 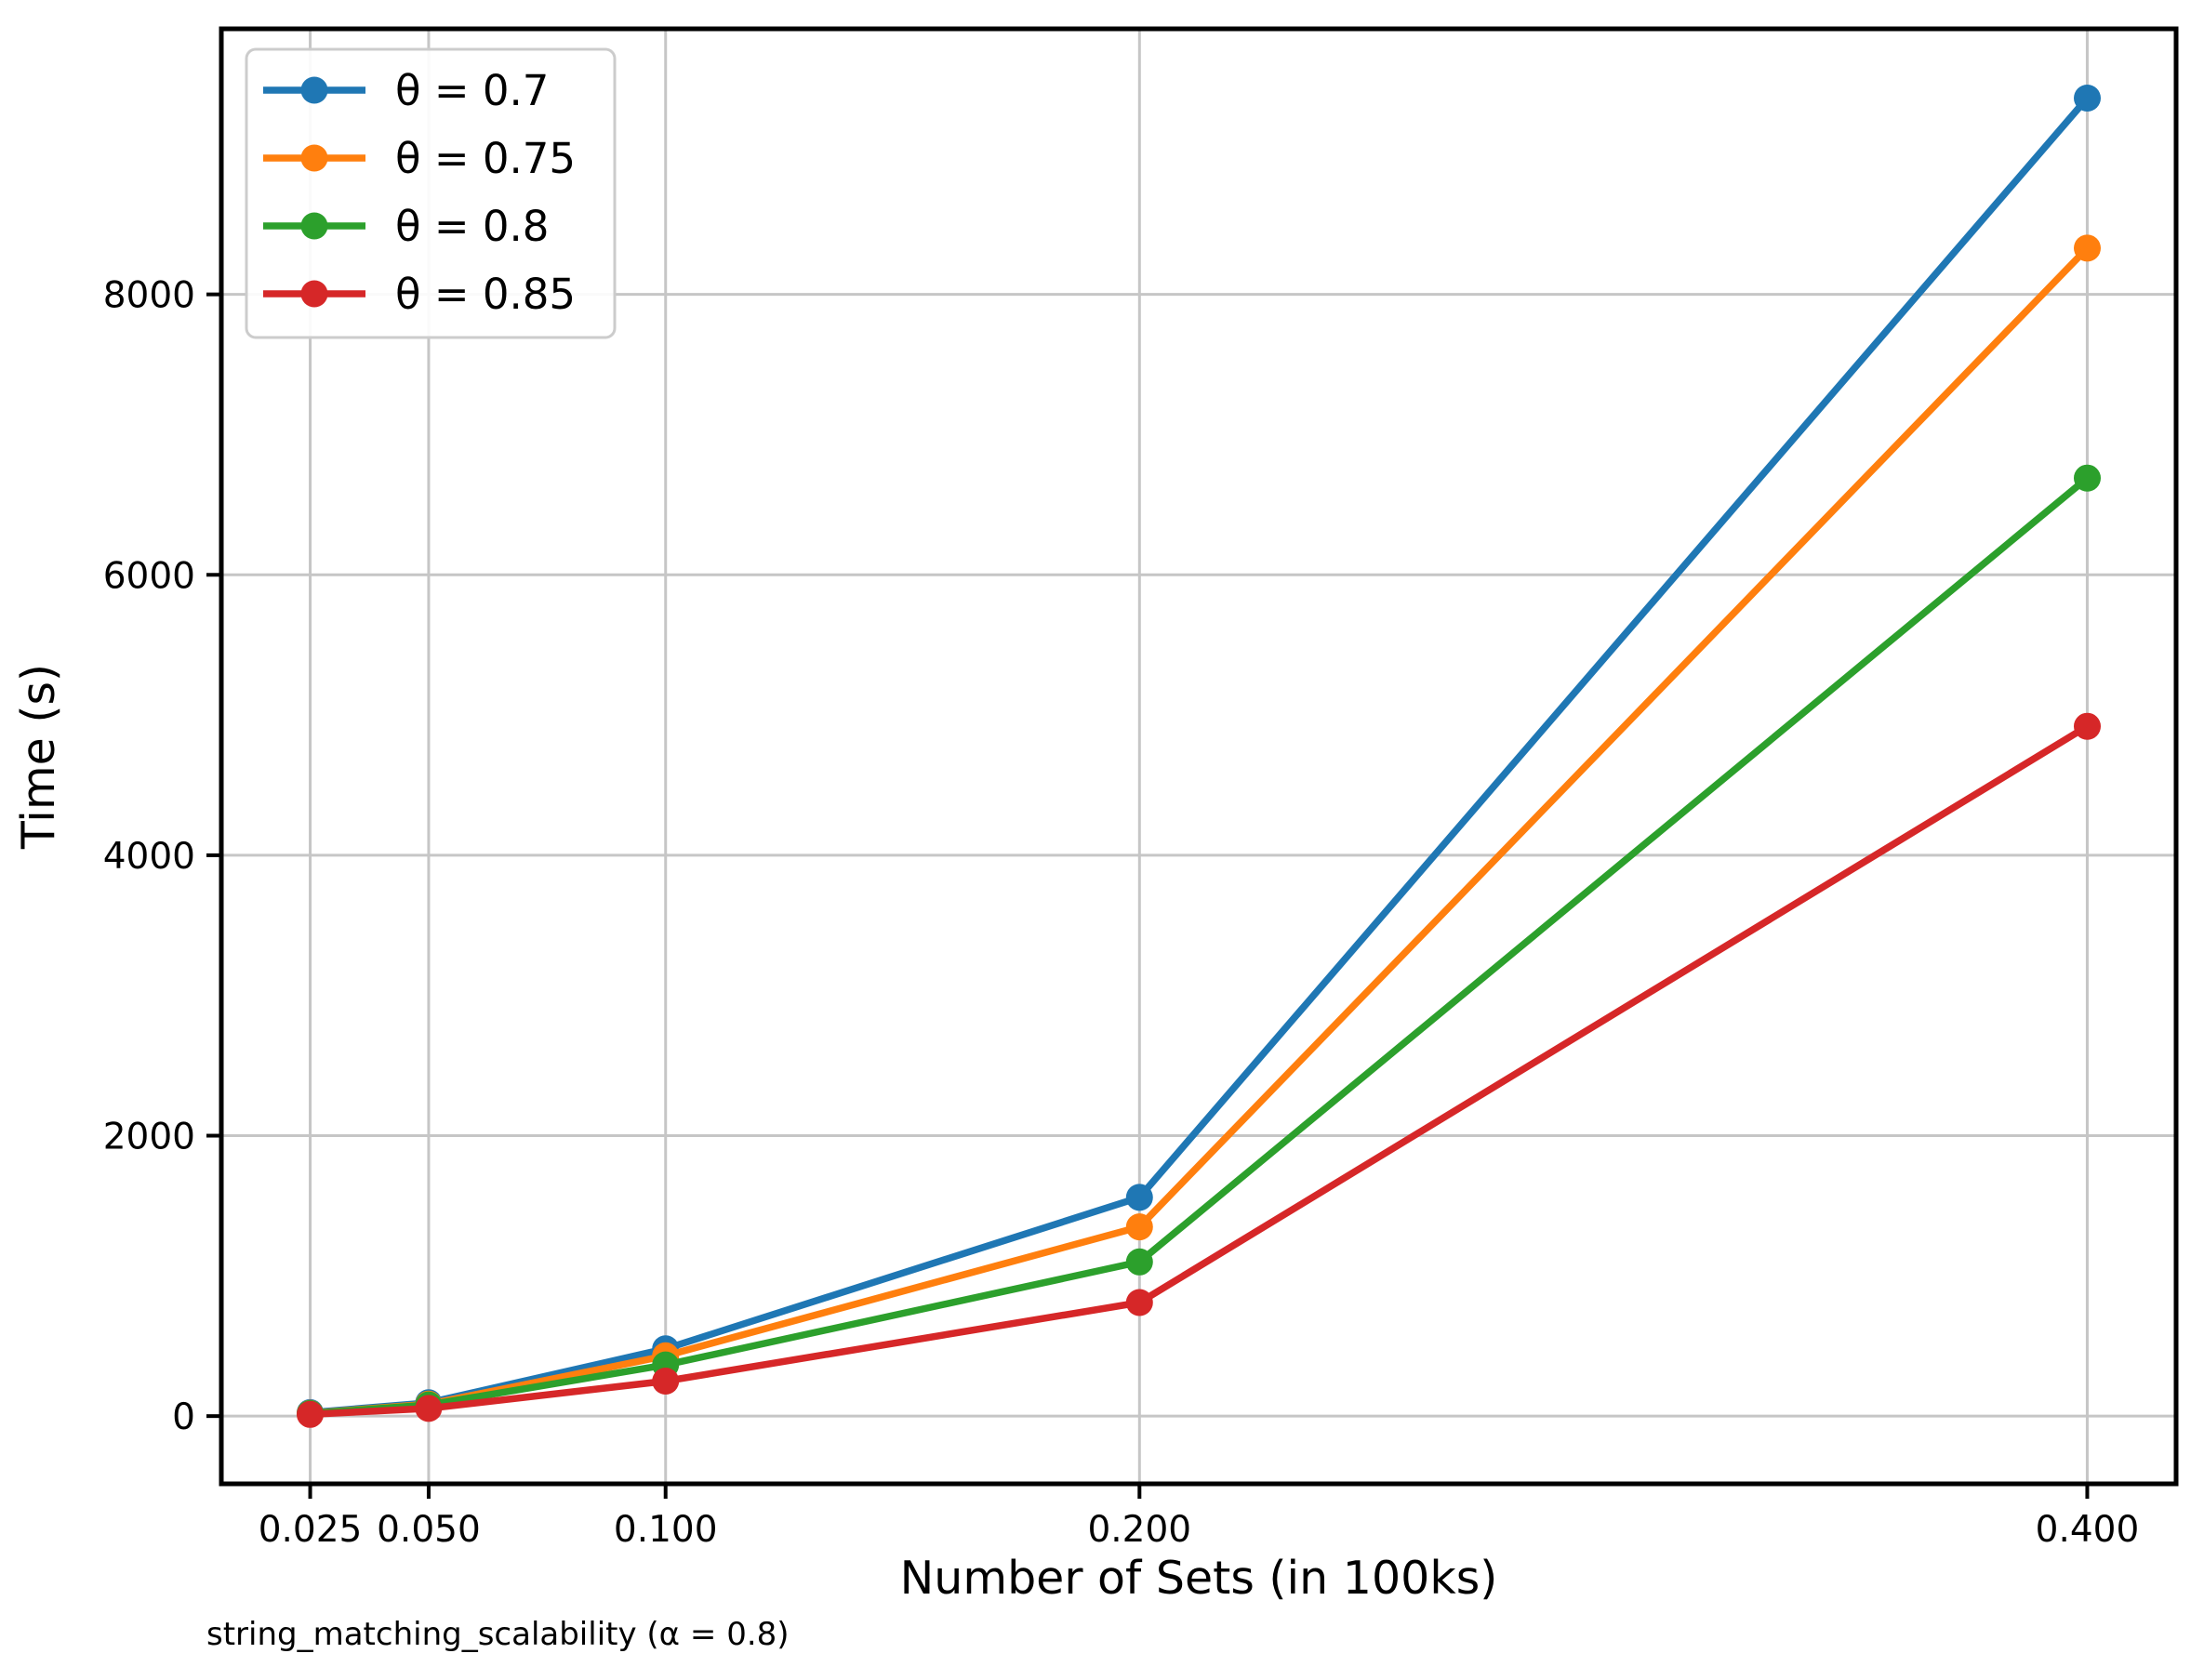 What do you see at coordinates (485, 158) in the screenshot?
I see `legend-label: θ = 0.75` at bounding box center [485, 158].